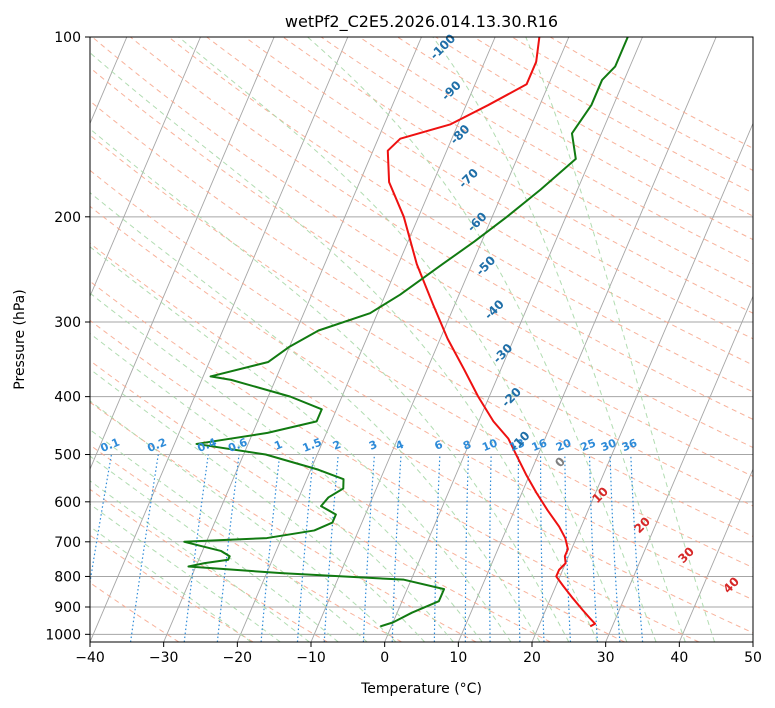  Describe the element at coordinates (421, 689) in the screenshot. I see `x-axis-label: Temperature (°C)` at that location.